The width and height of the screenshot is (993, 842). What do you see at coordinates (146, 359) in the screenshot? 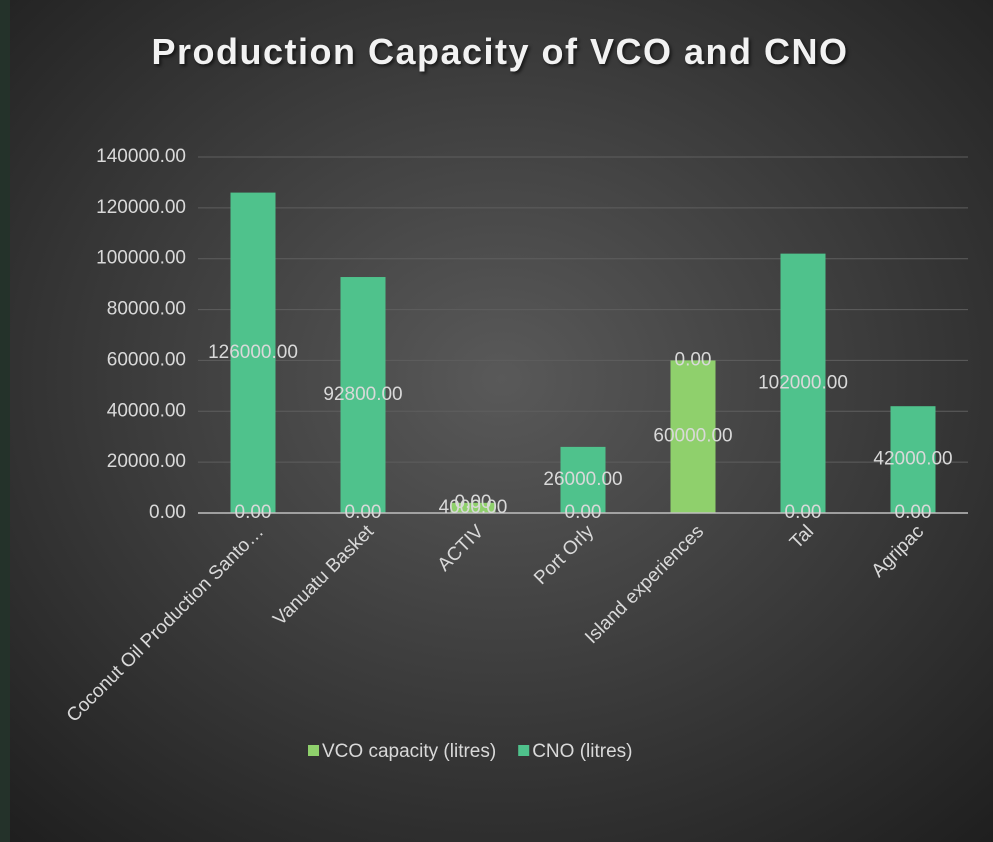
I see `y-tick-label: 60000.00` at bounding box center [146, 359].